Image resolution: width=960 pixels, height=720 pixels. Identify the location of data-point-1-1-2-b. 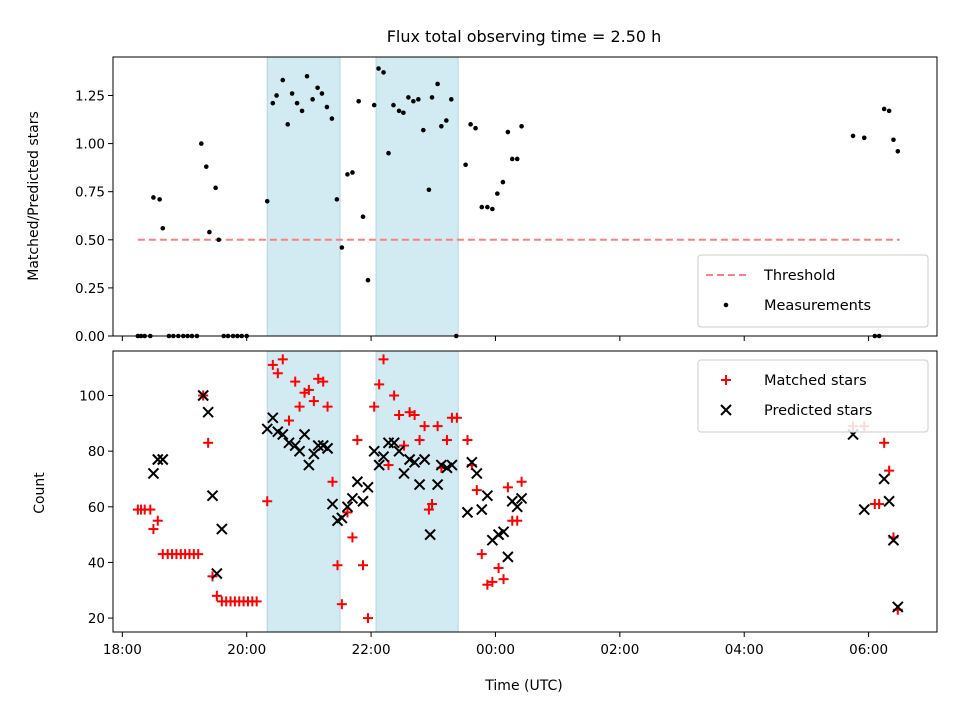
(163, 459).